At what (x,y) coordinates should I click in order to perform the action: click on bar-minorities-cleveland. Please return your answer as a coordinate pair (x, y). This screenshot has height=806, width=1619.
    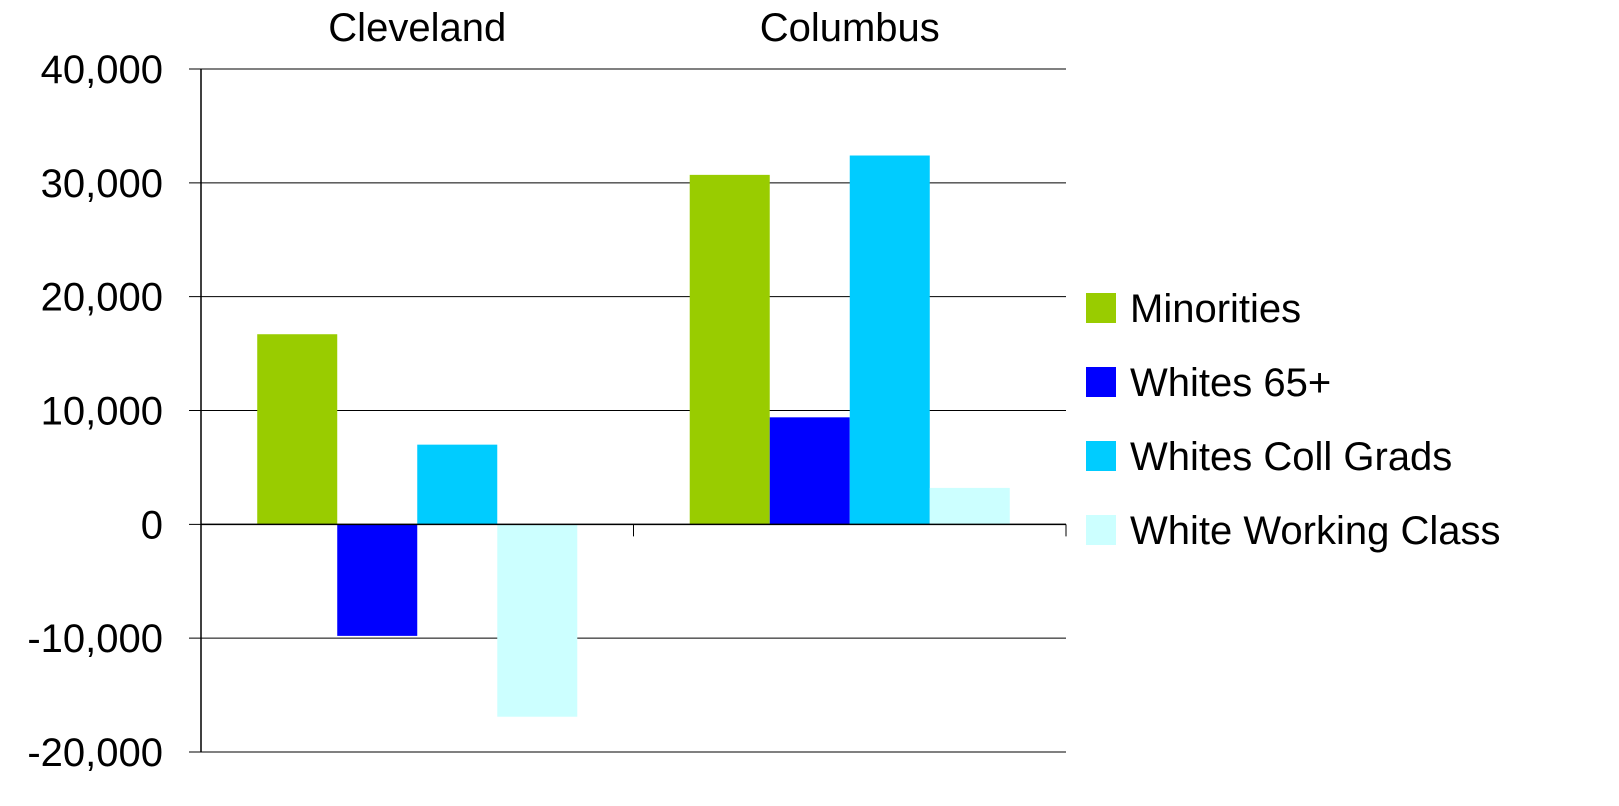
    Looking at the image, I should click on (297, 429).